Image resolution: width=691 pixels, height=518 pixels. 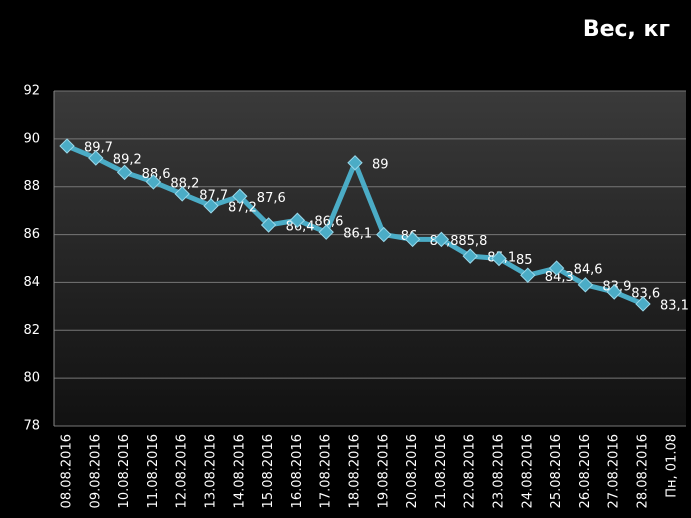 I want to click on x-tick-label: 17.08.2016, so click(x=326, y=471).